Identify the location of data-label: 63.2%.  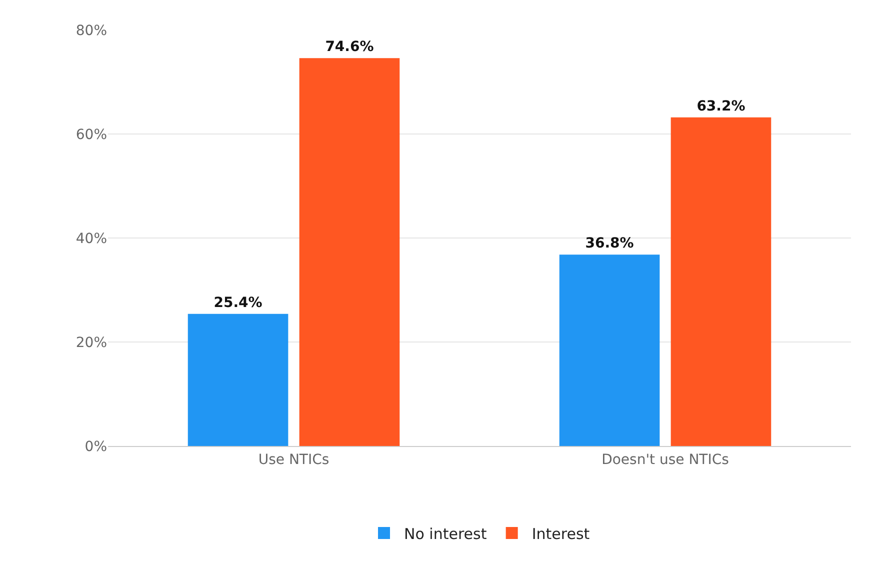
(721, 106).